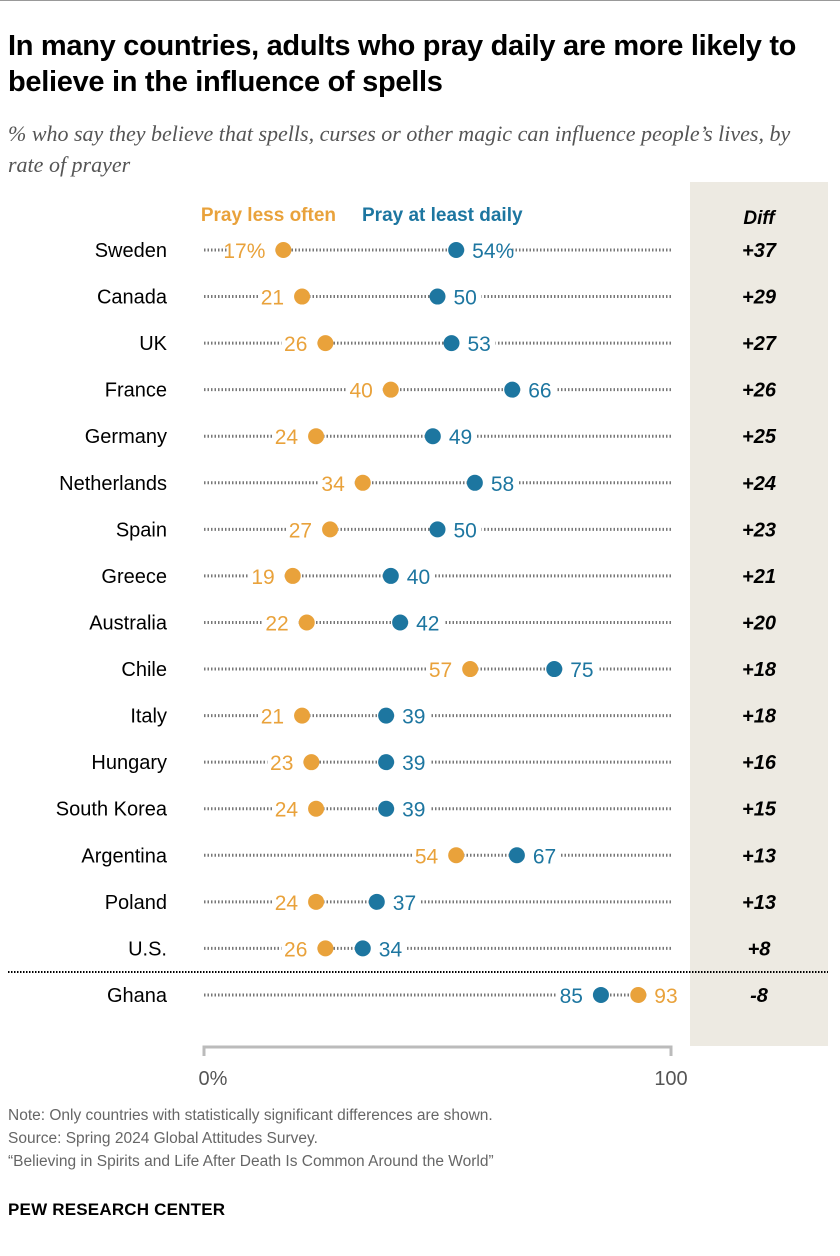 Image resolution: width=840 pixels, height=1256 pixels. I want to click on value-label-less: 23, so click(281, 763).